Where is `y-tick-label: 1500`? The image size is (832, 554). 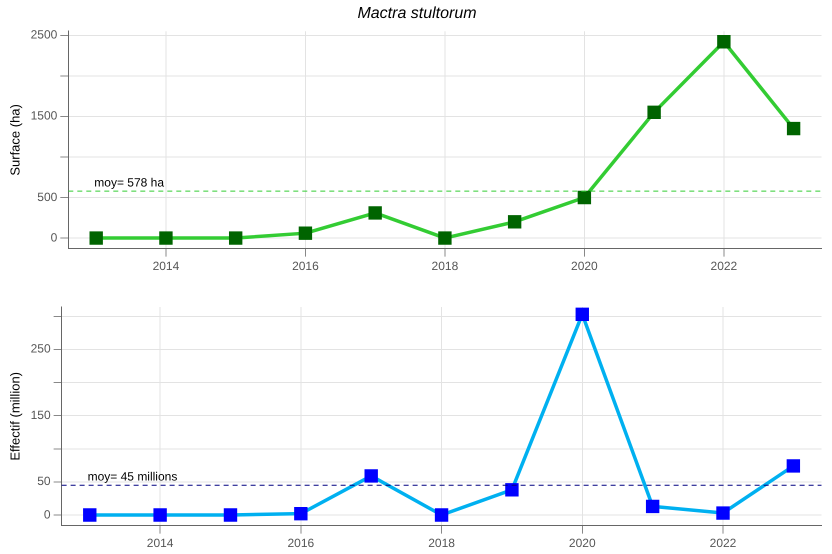
y-tick-label: 1500 is located at coordinates (44, 115).